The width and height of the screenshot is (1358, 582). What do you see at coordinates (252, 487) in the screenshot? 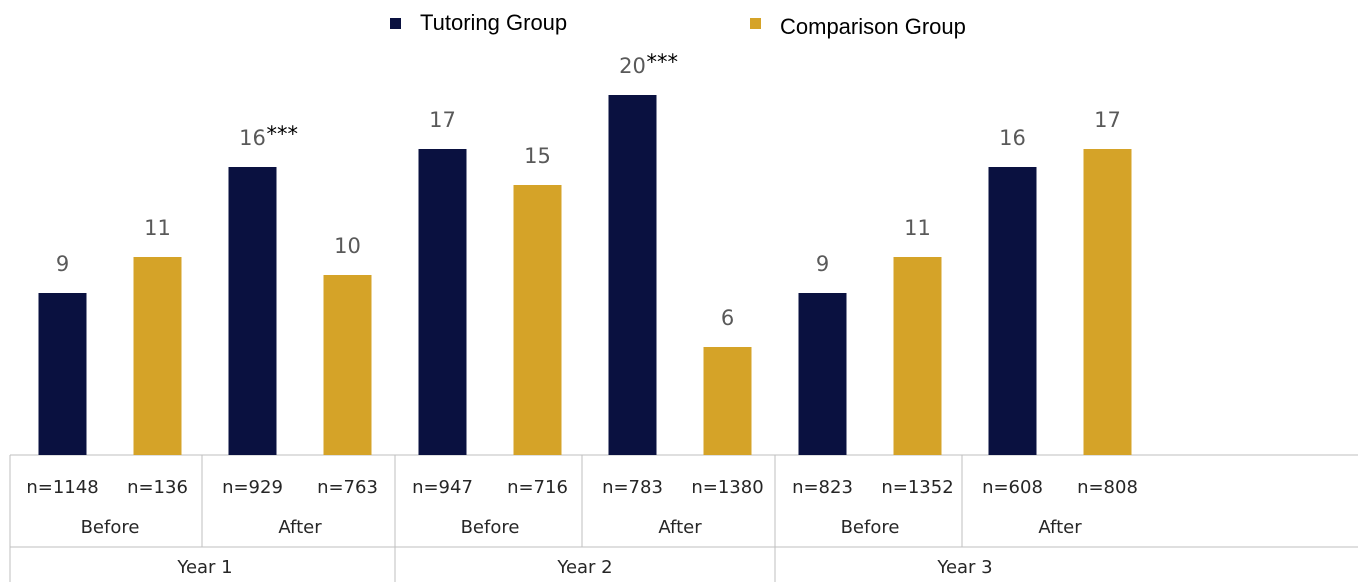
I see `x-tick-label: n=929` at bounding box center [252, 487].